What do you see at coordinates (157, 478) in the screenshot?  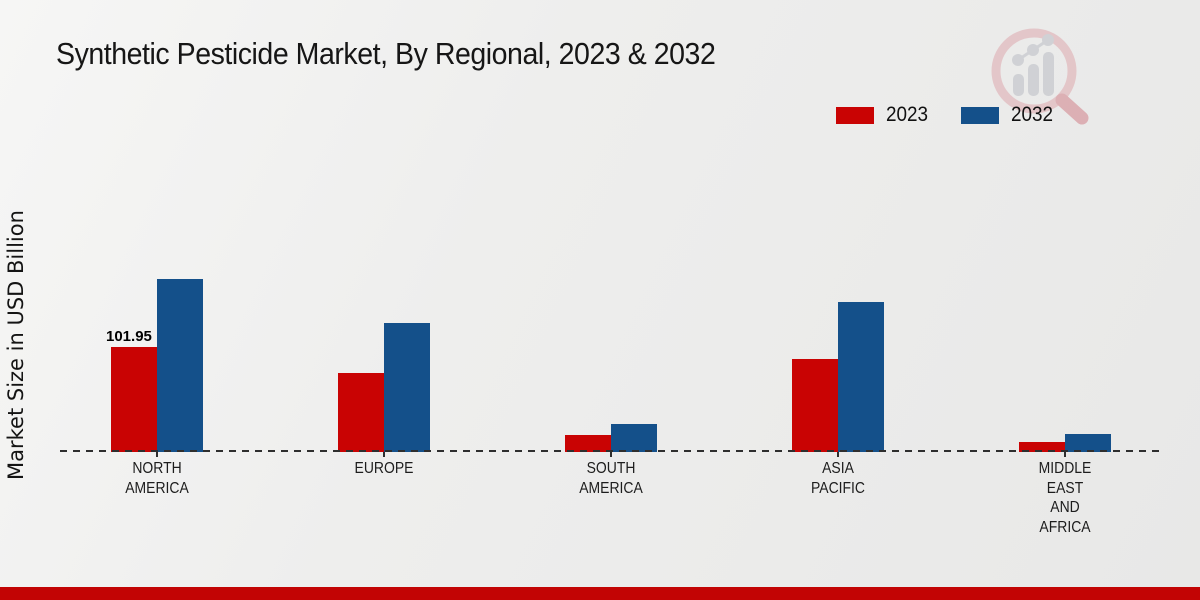 I see `category-label-north-america: NORTH AMERICA` at bounding box center [157, 478].